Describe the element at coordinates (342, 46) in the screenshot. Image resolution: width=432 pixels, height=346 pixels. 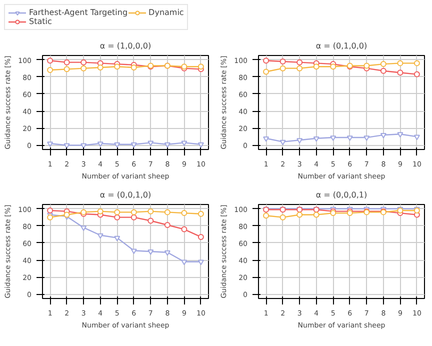
I see `chart-title: α = (0,1,0,0)` at that location.